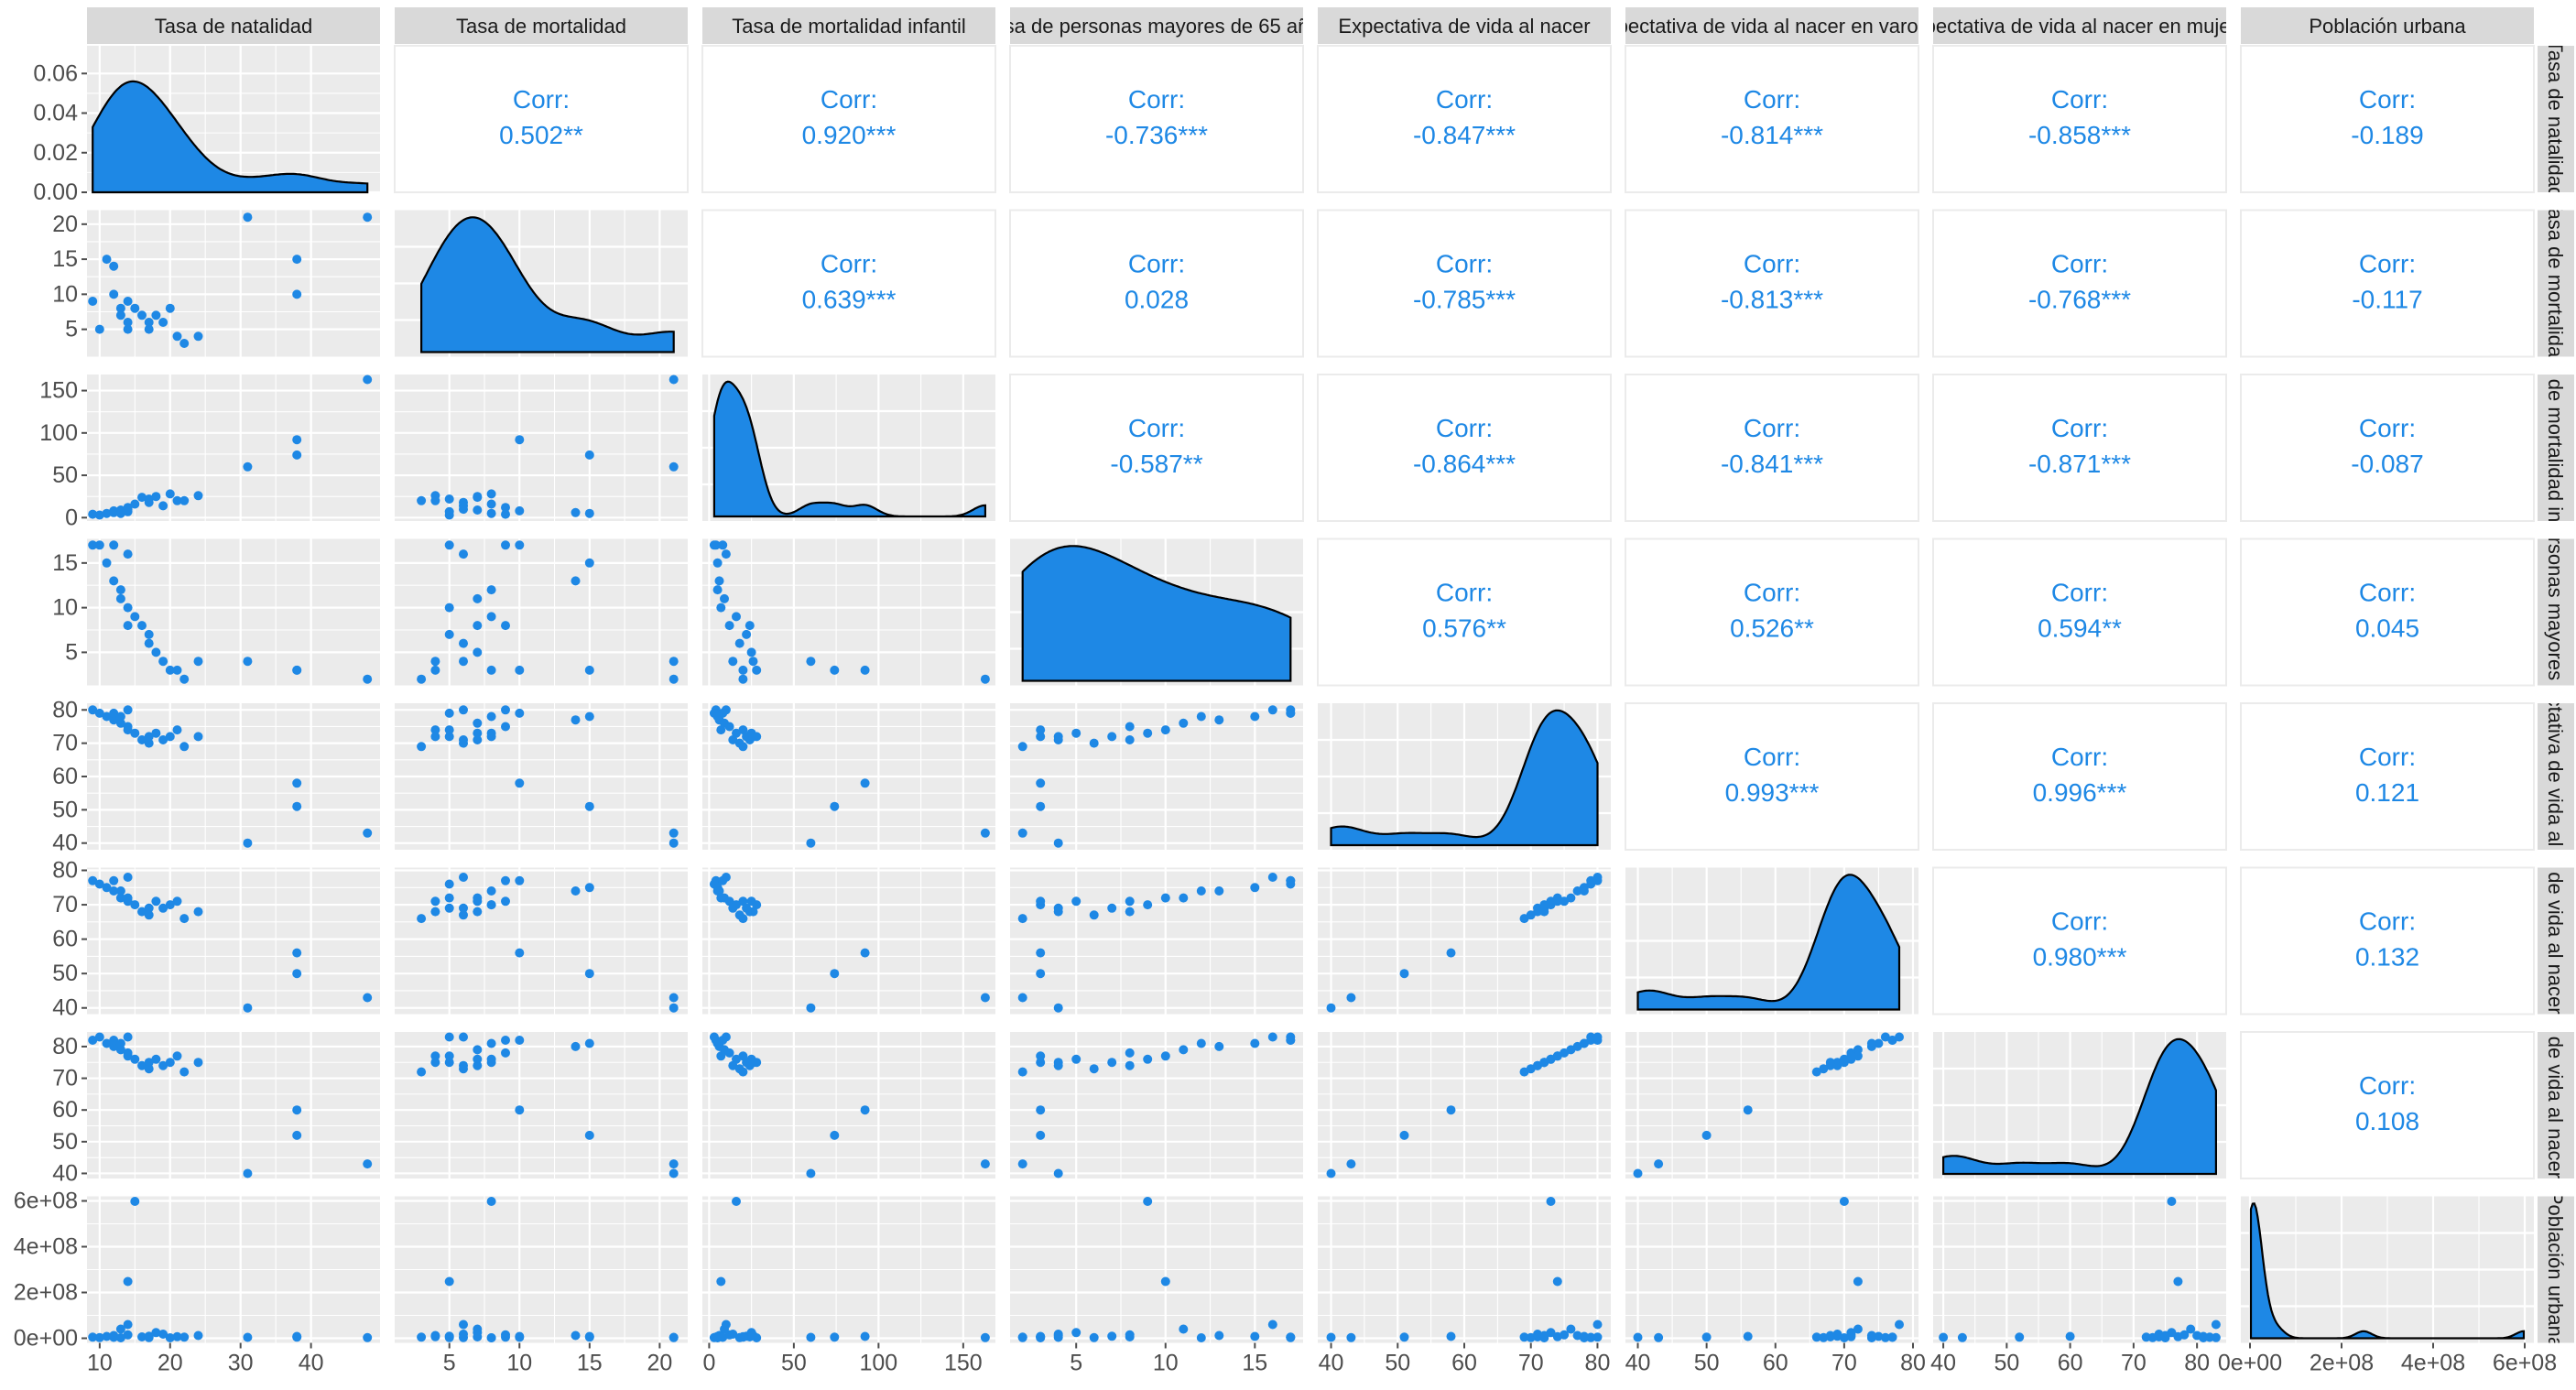  I want to click on y-tick-label: 15, so click(65, 563).